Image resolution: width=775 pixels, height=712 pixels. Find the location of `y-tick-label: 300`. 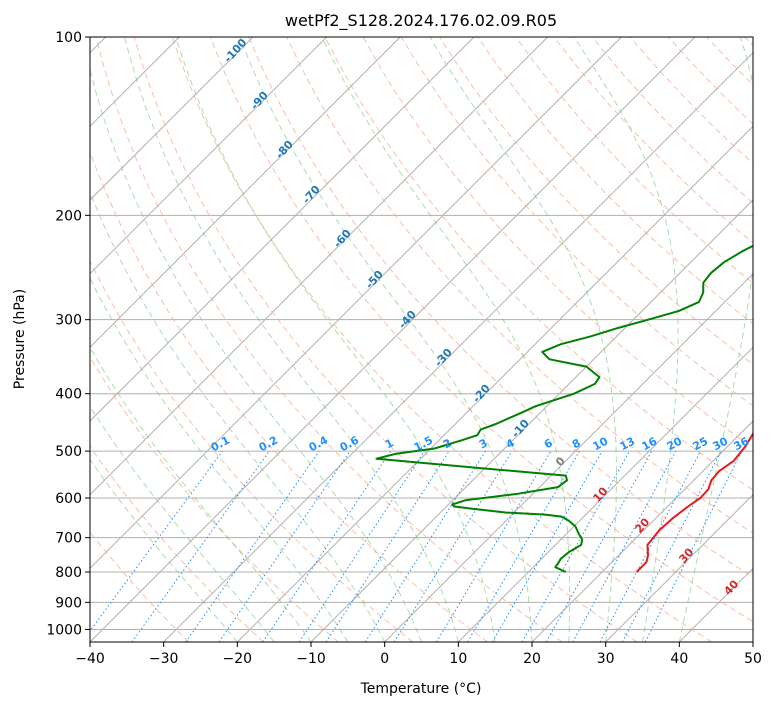

y-tick-label: 300 is located at coordinates (68, 321).